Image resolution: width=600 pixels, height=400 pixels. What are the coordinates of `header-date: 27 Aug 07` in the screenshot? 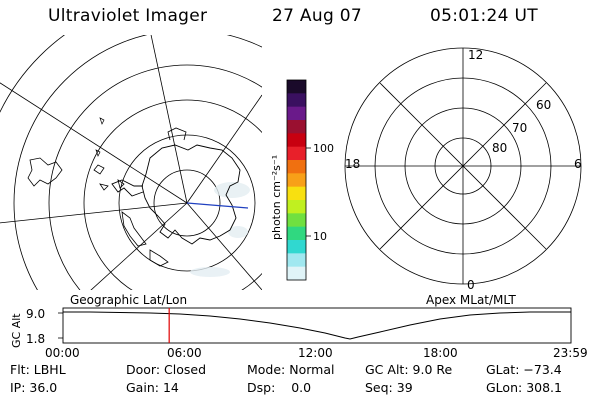 It's located at (317, 16).